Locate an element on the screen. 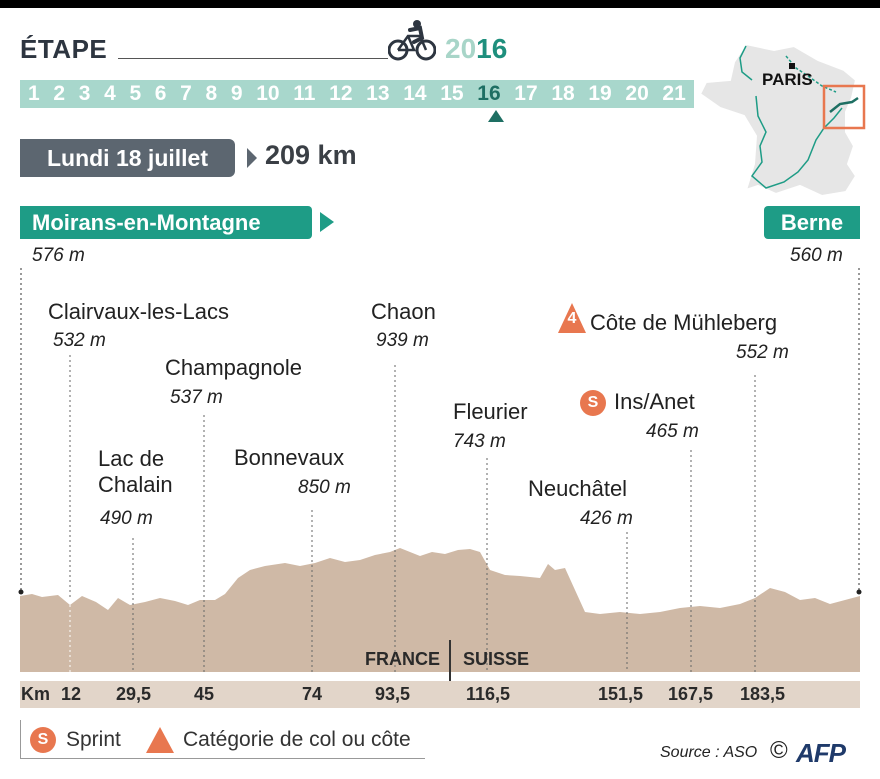 The height and width of the screenshot is (779, 880). stage-number: 7 is located at coordinates (186, 93).